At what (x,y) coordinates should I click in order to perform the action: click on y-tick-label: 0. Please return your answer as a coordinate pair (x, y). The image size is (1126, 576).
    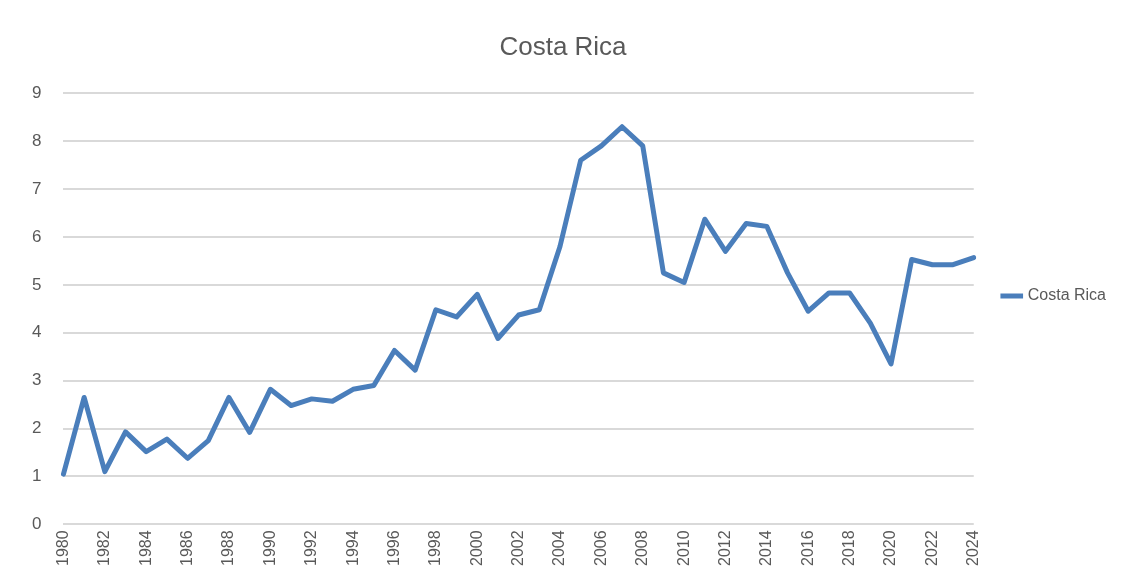
    Looking at the image, I should click on (36, 524).